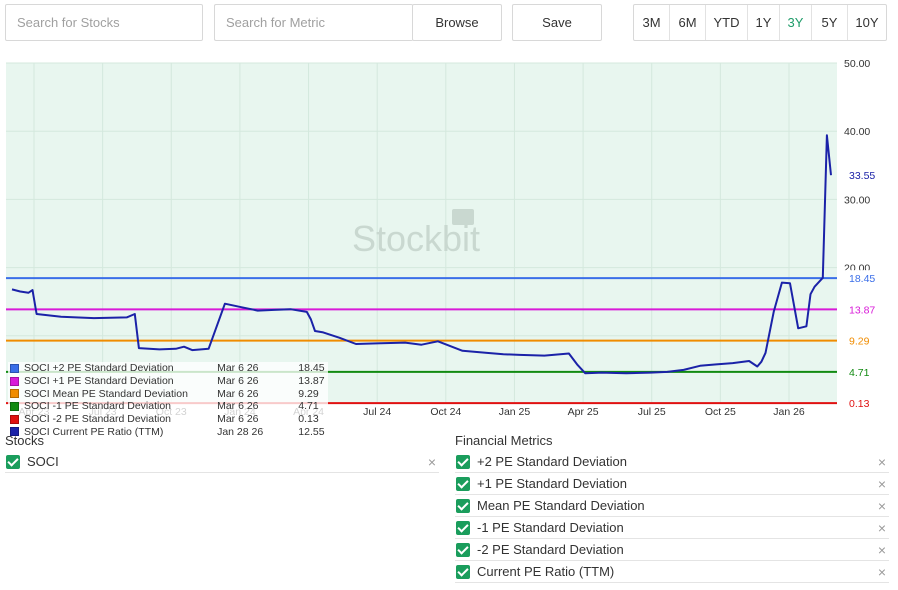 This screenshot has height=590, width=898. Describe the element at coordinates (727, 22) in the screenshot. I see `range-ytd-button: YTD` at that location.